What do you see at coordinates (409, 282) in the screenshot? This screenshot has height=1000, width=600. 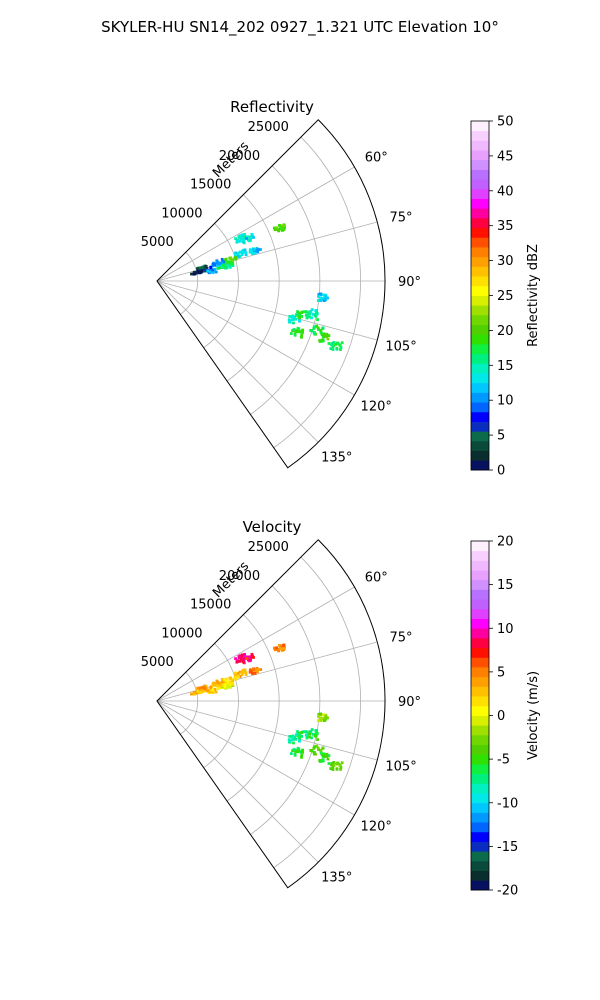 I see `angular-tick-label: 90°` at bounding box center [409, 282].